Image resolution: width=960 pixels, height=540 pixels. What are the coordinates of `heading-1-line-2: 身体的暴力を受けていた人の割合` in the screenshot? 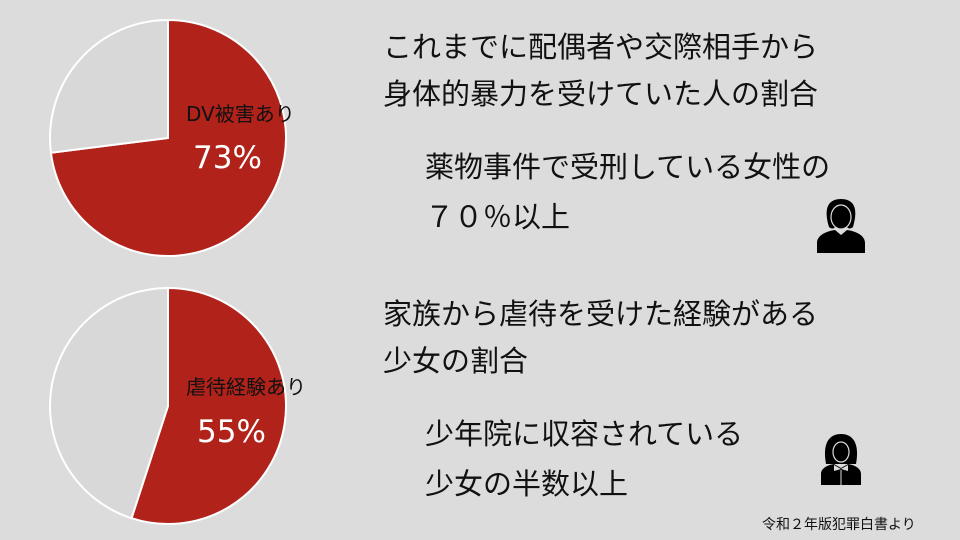 It's located at (601, 94).